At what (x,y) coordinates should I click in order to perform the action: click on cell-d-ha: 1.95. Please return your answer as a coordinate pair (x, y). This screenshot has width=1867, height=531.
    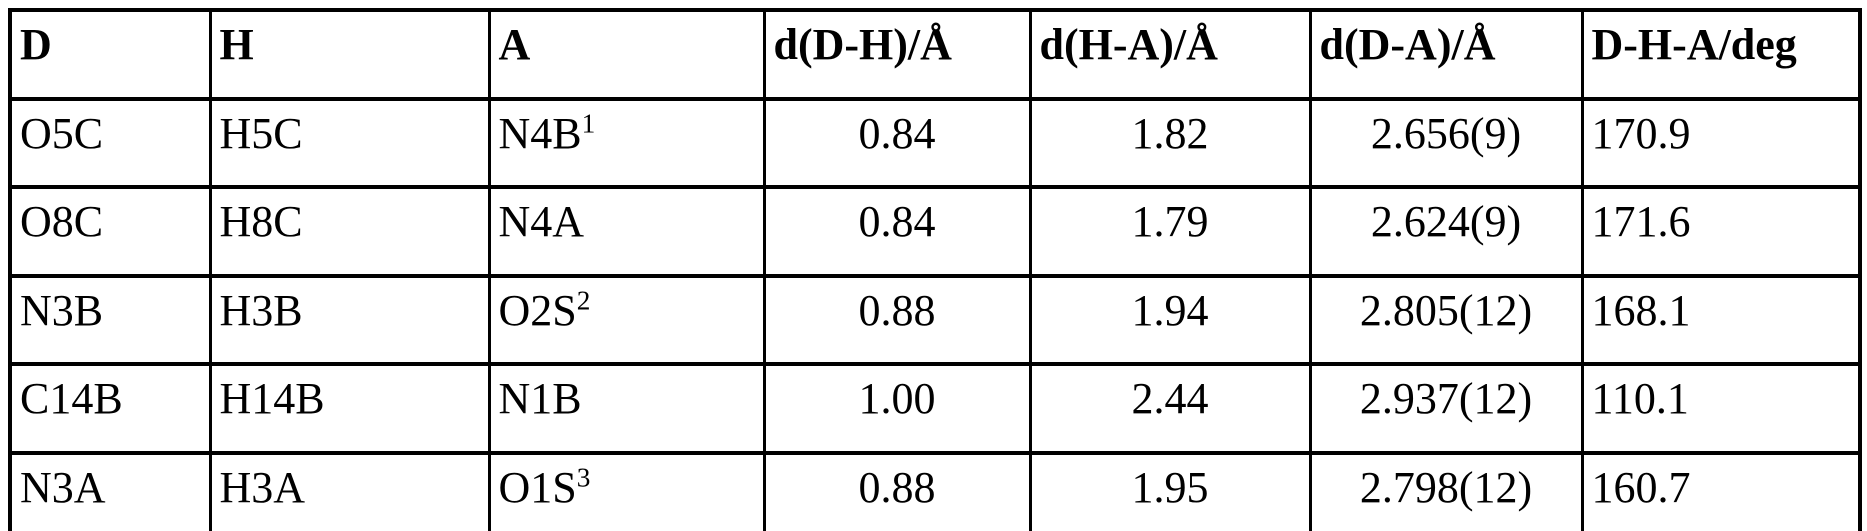
    Looking at the image, I should click on (1170, 490).